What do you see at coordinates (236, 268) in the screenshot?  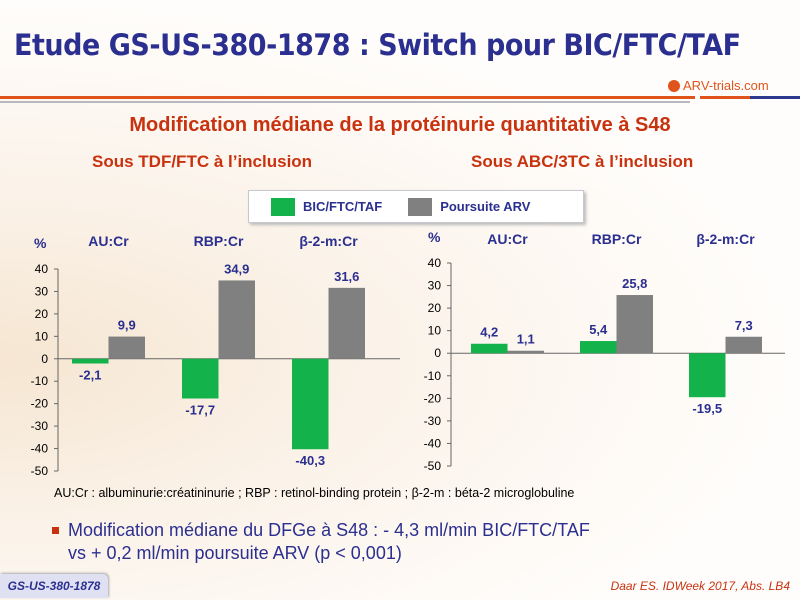 I see `data-label: 34,9` at bounding box center [236, 268].